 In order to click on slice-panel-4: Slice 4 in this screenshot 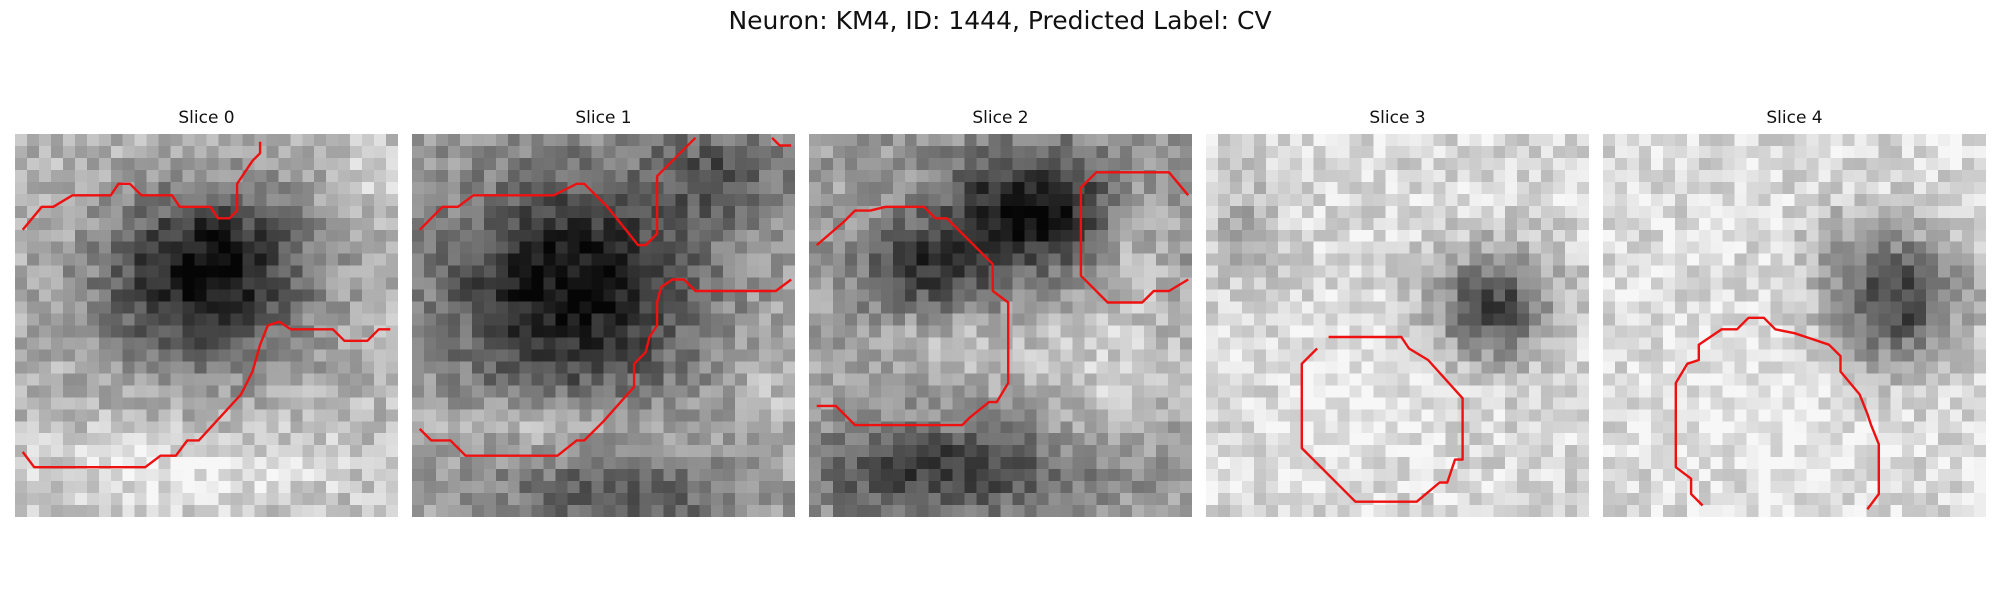, I will do `click(1794, 318)`.